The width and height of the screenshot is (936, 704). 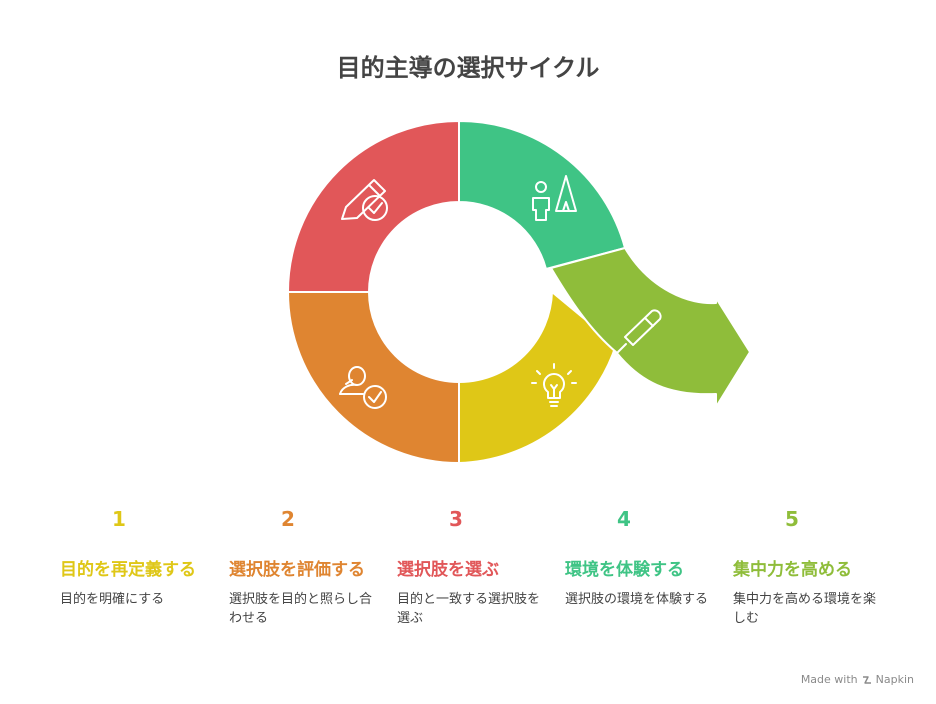 I want to click on step-heading: 集中力を高める, so click(x=792, y=570).